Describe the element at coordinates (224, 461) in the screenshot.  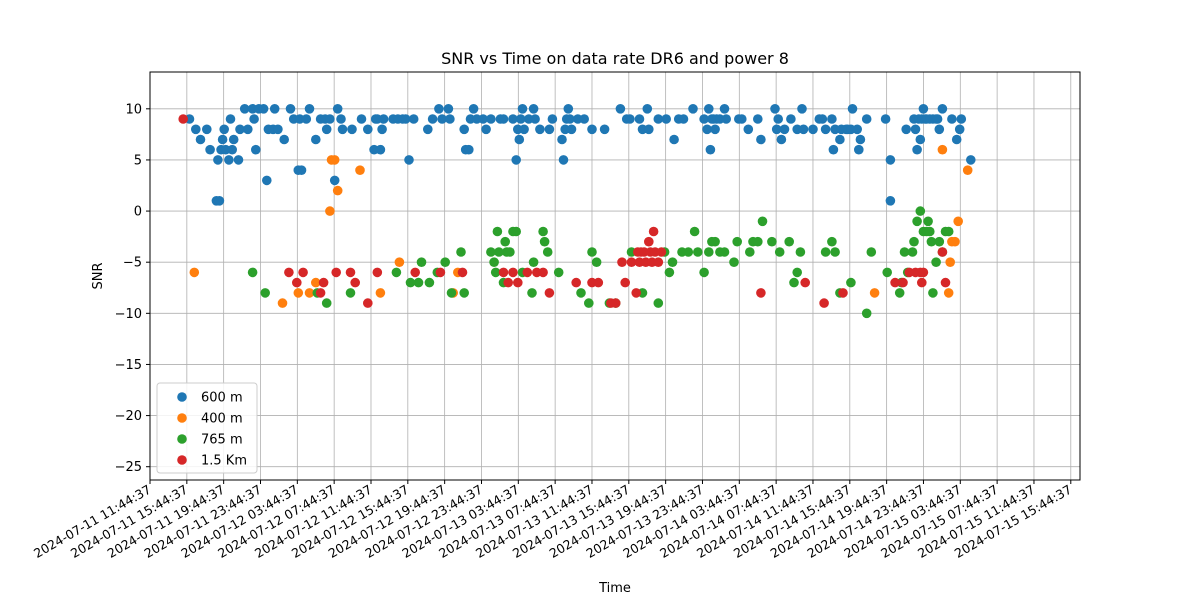
I see `legend-label: 1.5 Km` at that location.